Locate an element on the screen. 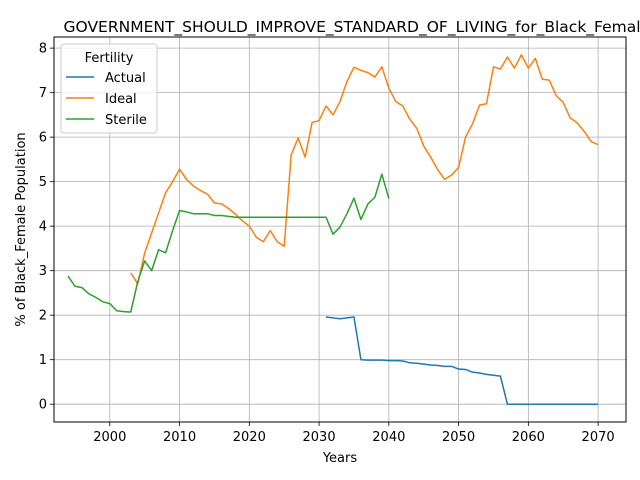  legend: Fertility Actual Ideal Sterile is located at coordinates (109, 88).